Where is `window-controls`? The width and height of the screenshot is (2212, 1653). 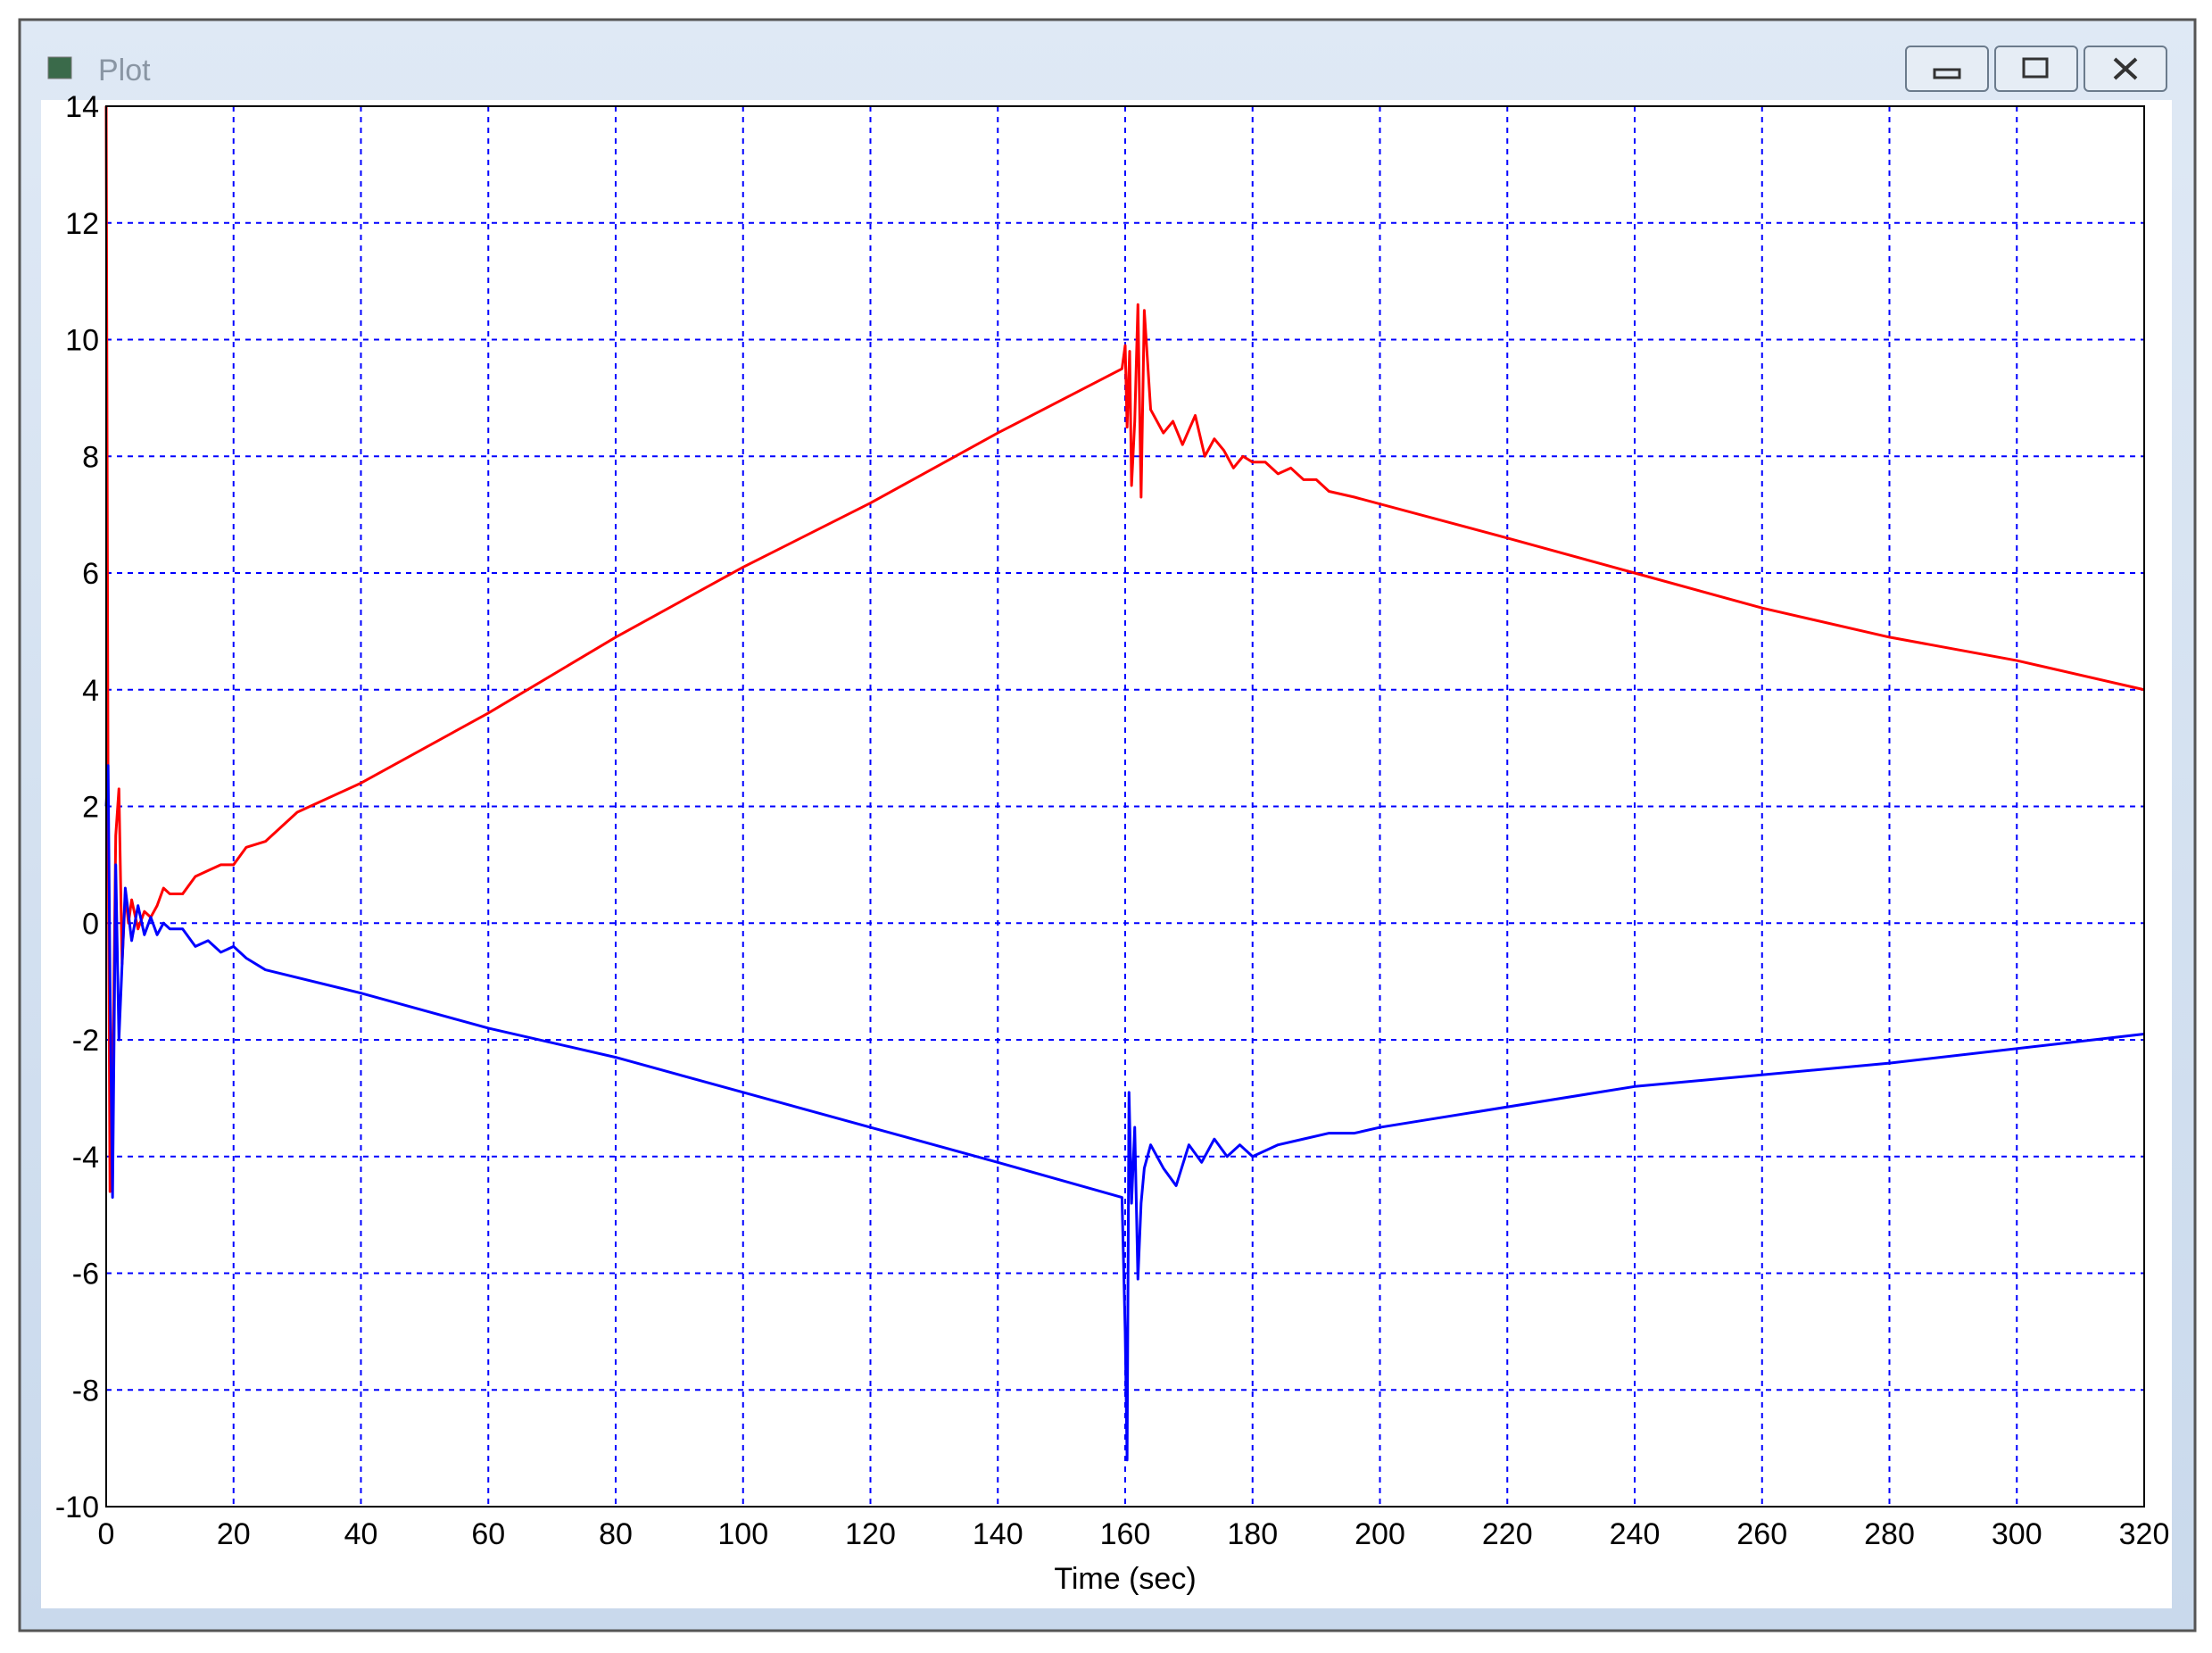
window-controls is located at coordinates (2036, 69).